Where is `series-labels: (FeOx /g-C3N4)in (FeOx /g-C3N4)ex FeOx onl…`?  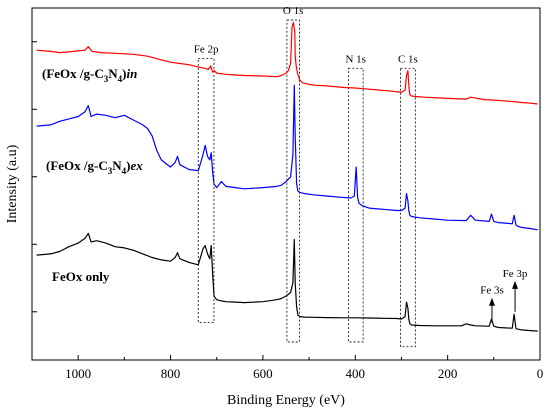 series-labels: (FeOx /g-C3N4)in (FeOx /g-C3N4)ex FeOx onl… is located at coordinates (92, 175).